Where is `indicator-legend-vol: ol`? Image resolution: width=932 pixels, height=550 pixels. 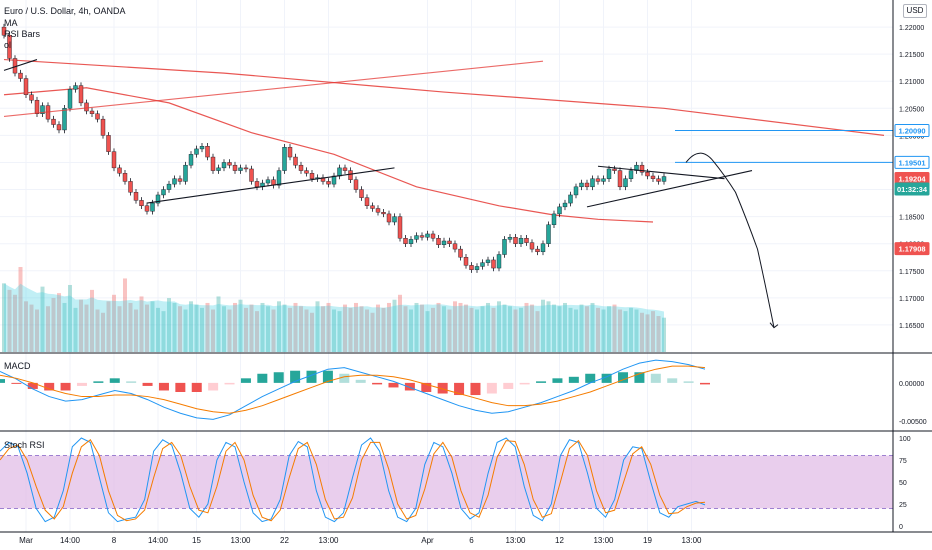
indicator-legend-vol: ol is located at coordinates (8, 45).